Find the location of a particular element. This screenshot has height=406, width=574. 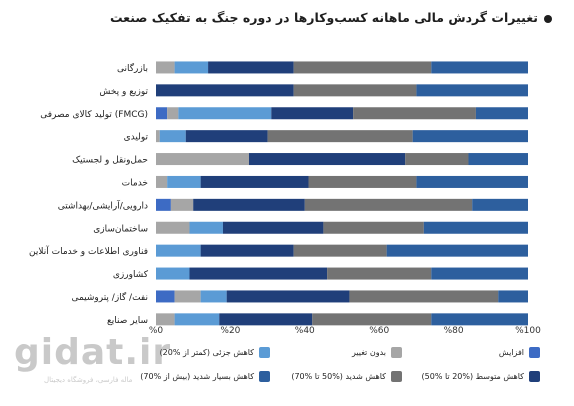

category-label: نفت/ گاز/ پتروشیمی is located at coordinates (109, 297).